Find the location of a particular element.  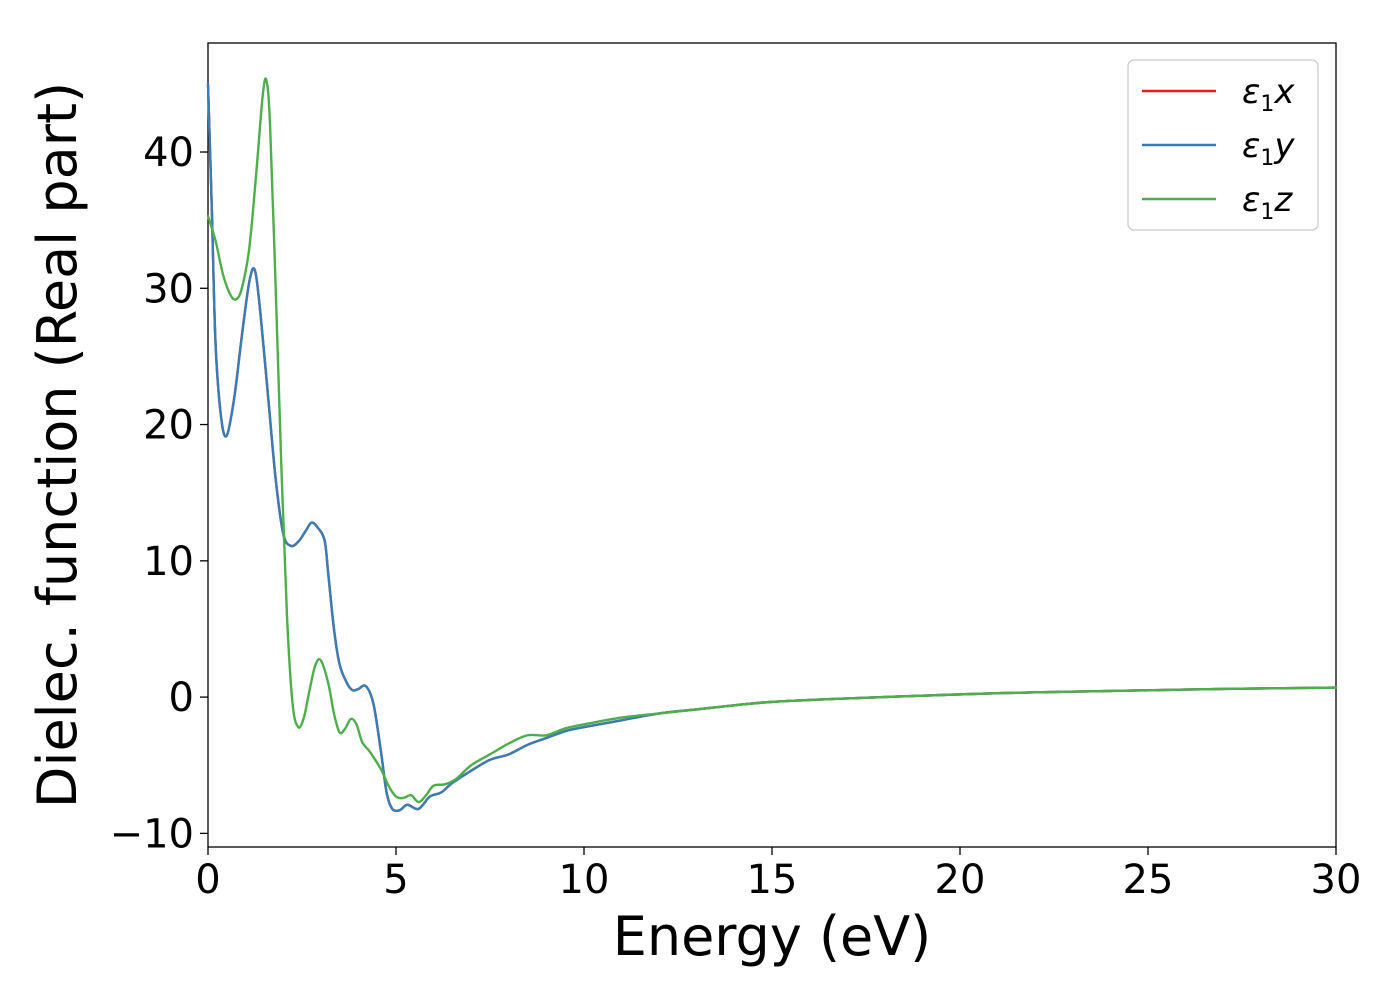

y-tick-label: 30 is located at coordinates (168, 289).